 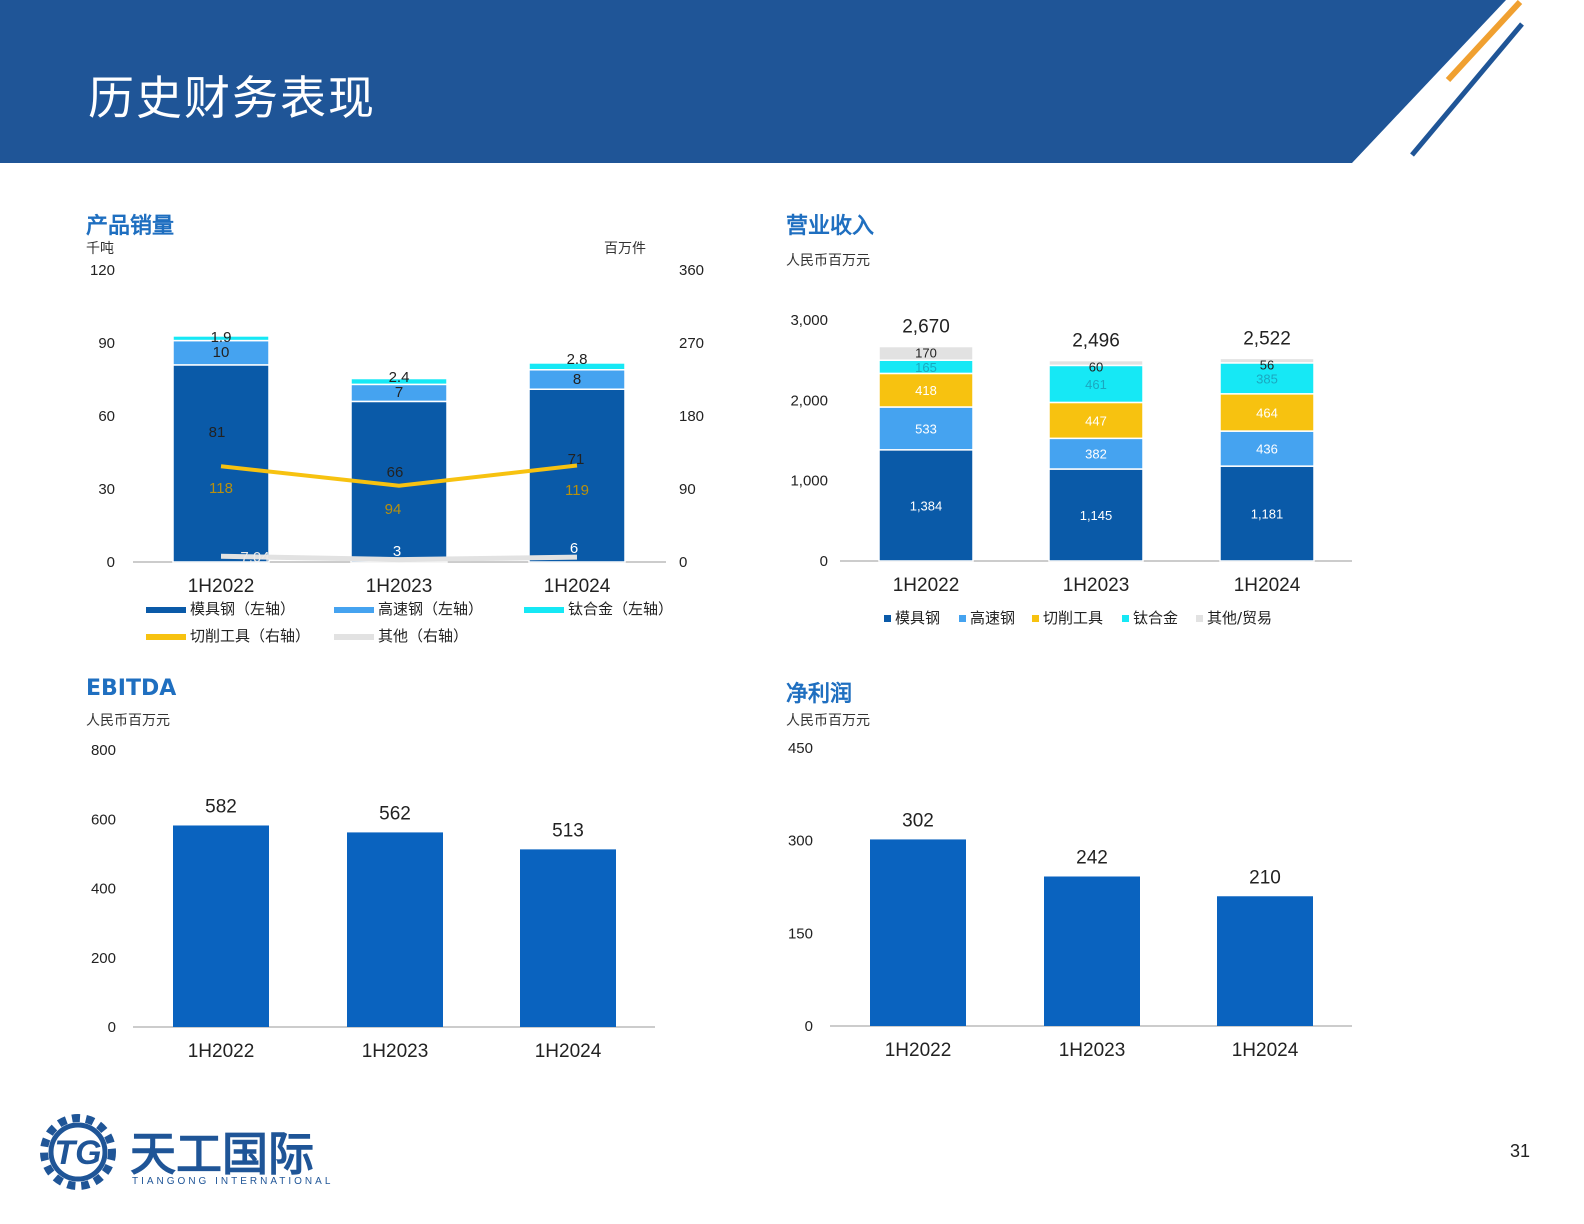 What do you see at coordinates (399, 377) in the screenshot?
I see `data-label-titanium: 2.4` at bounding box center [399, 377].